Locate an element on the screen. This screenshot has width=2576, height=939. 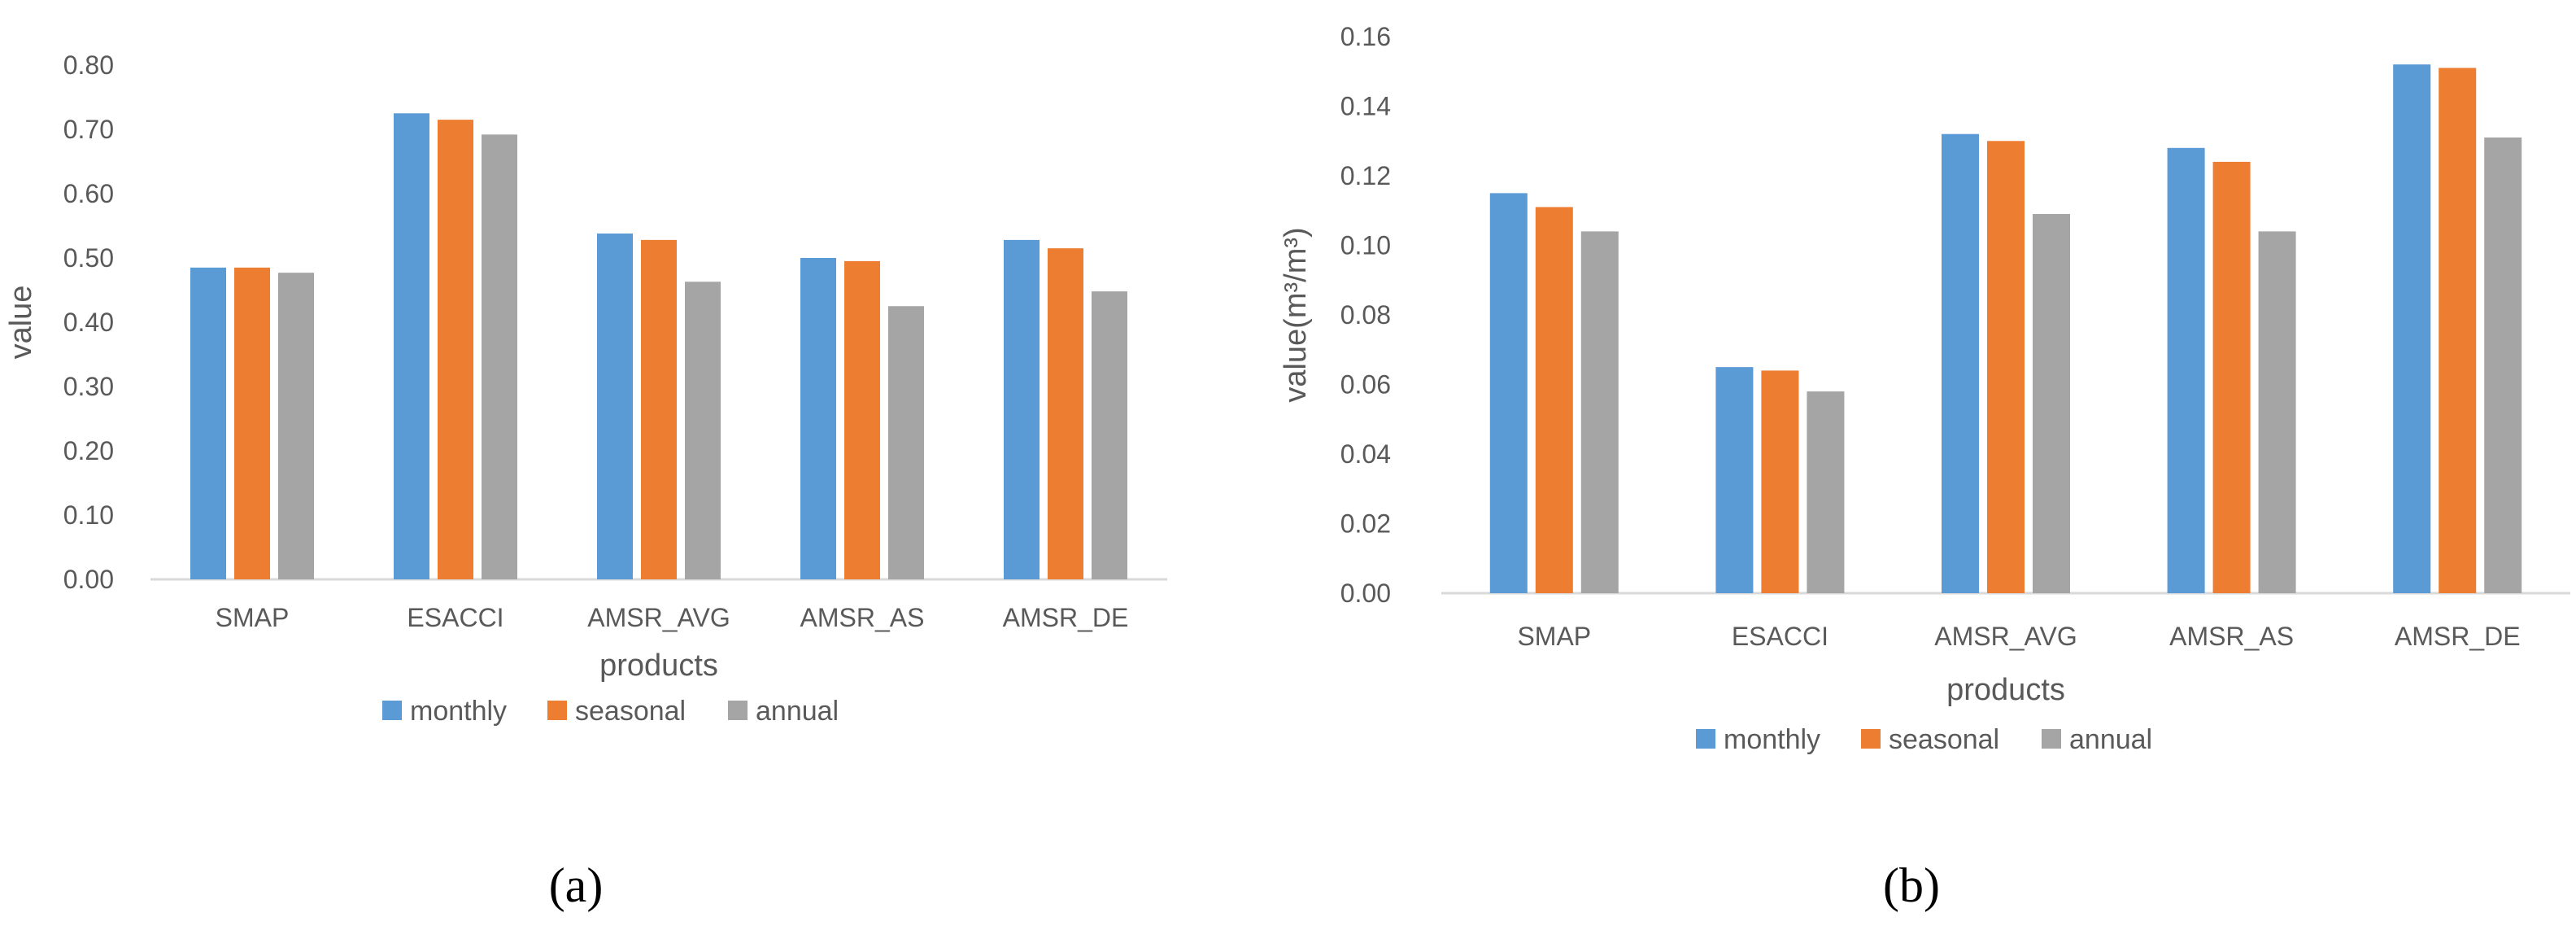
y-axis-title: value is located at coordinates (21, 323).